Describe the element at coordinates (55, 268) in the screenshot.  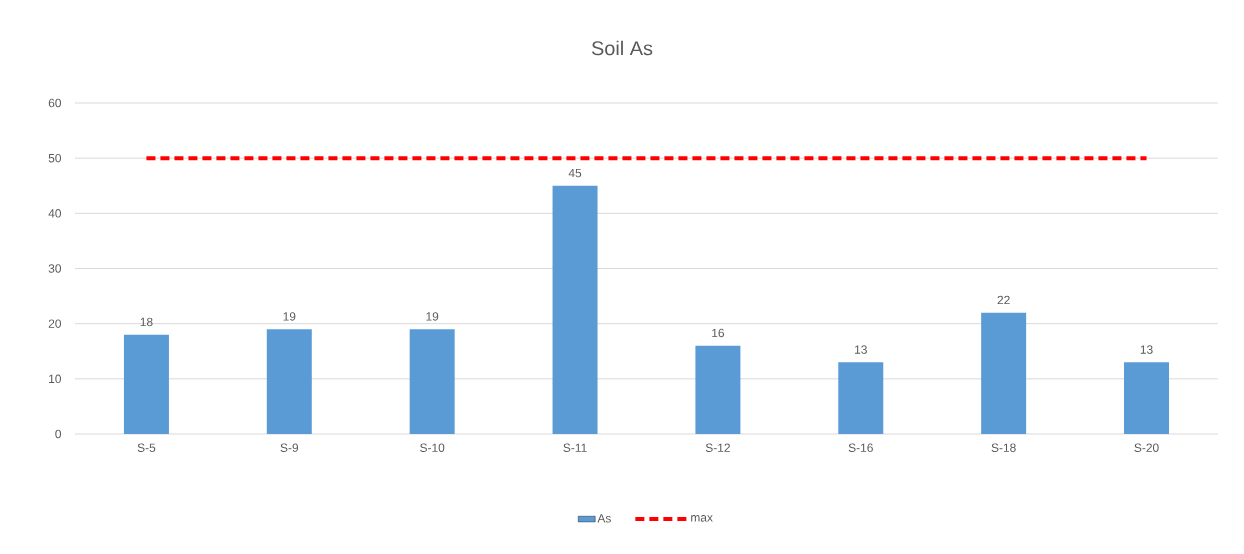
I see `y-tick-label: 30` at that location.